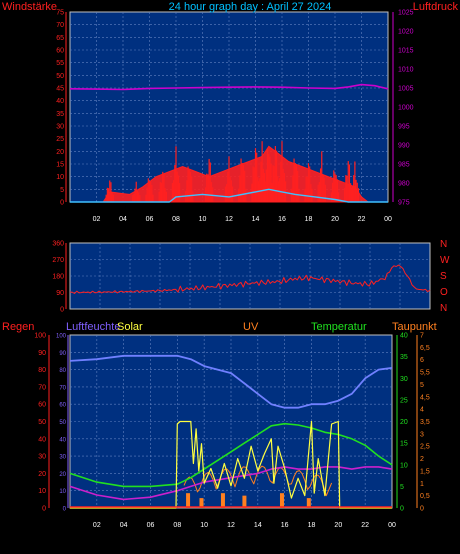  What do you see at coordinates (404, 422) in the screenshot?
I see `temperature-tick-label: 20` at bounding box center [404, 422].